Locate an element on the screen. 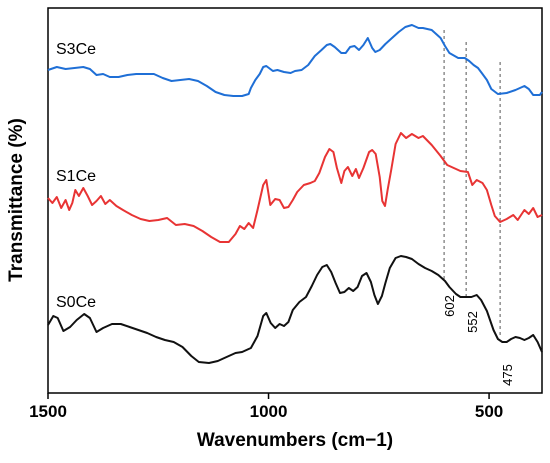 This screenshot has height=463, width=550. y-axis-label: Transmittance (%) is located at coordinates (16, 200).